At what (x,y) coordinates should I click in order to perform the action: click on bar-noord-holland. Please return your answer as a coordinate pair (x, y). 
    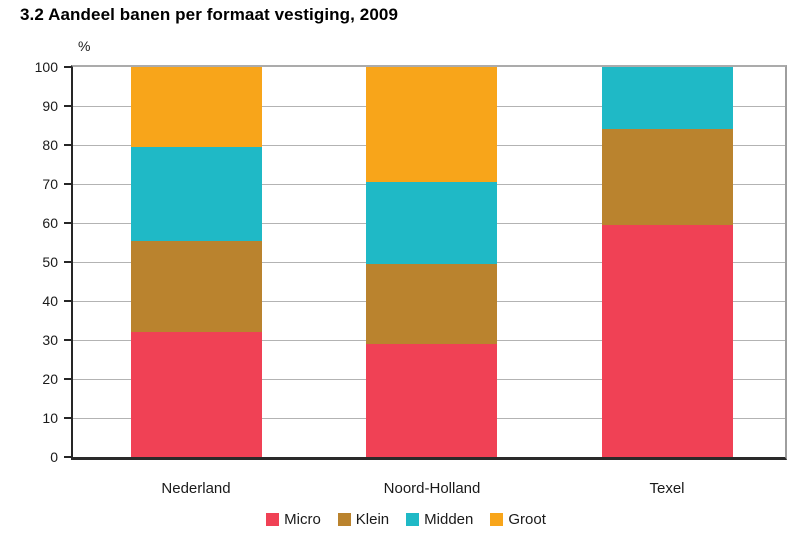
    Looking at the image, I should click on (431, 262).